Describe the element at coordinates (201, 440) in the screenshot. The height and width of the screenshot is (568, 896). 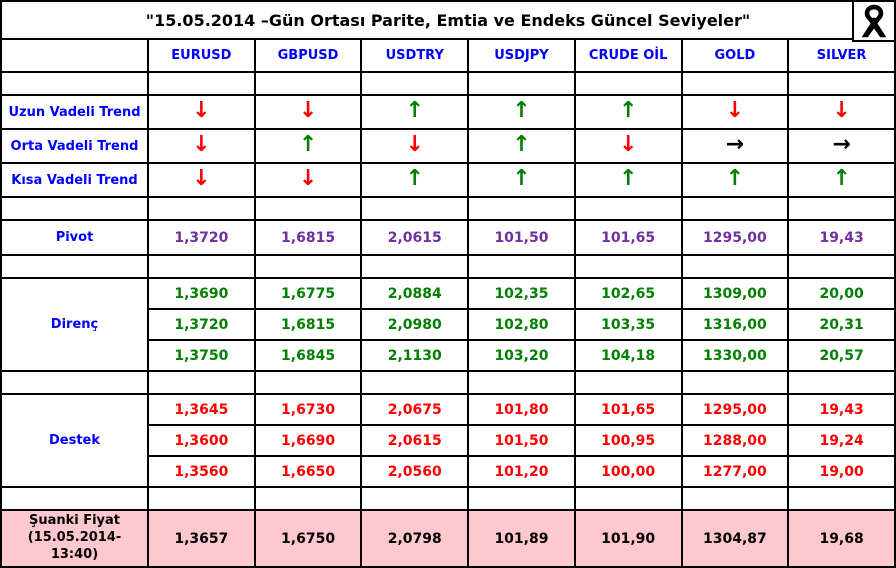
I see `support-value-cell: 1,3600` at that location.